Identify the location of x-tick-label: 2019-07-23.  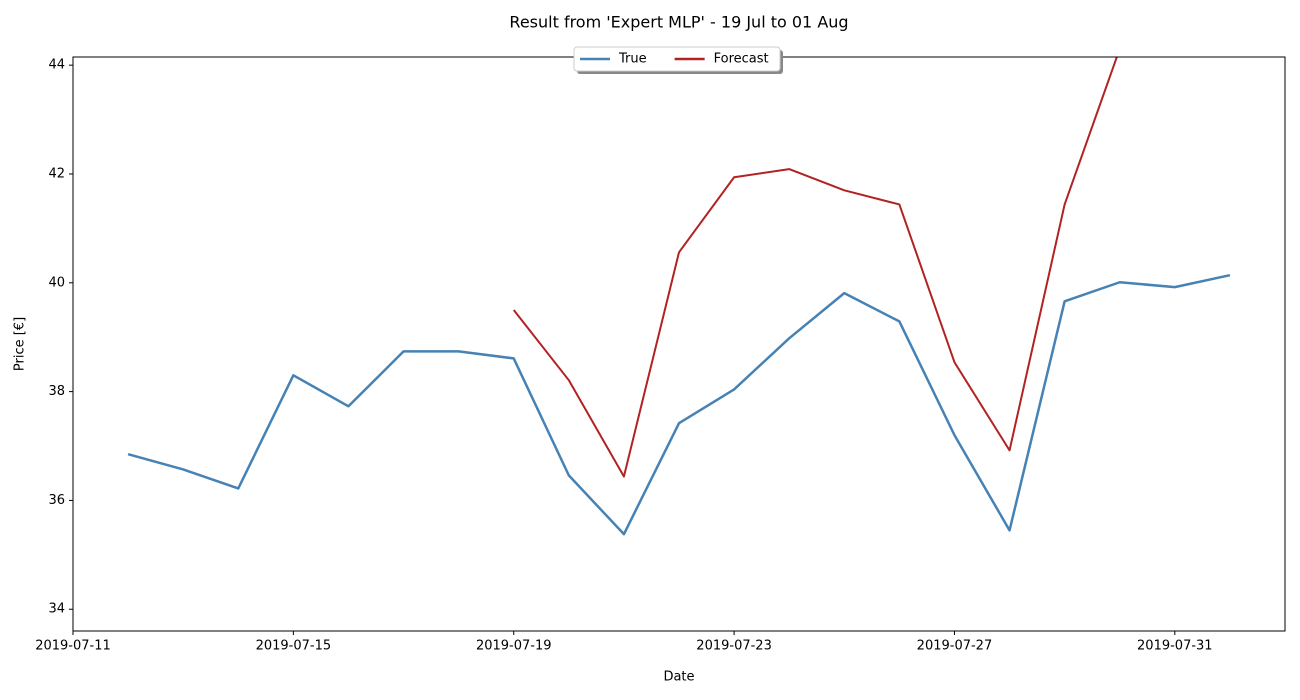
(734, 646).